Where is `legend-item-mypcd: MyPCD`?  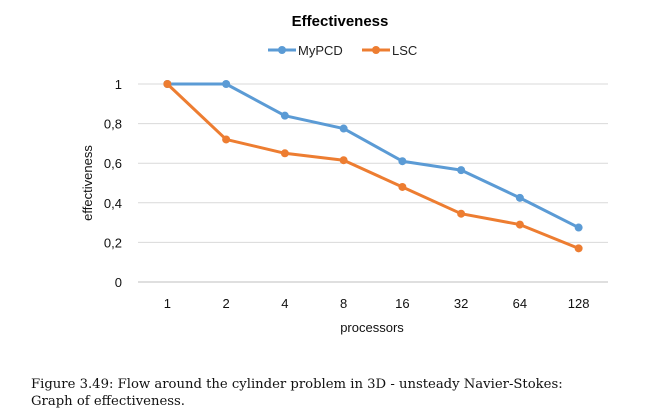
legend-item-mypcd: MyPCD is located at coordinates (305, 50).